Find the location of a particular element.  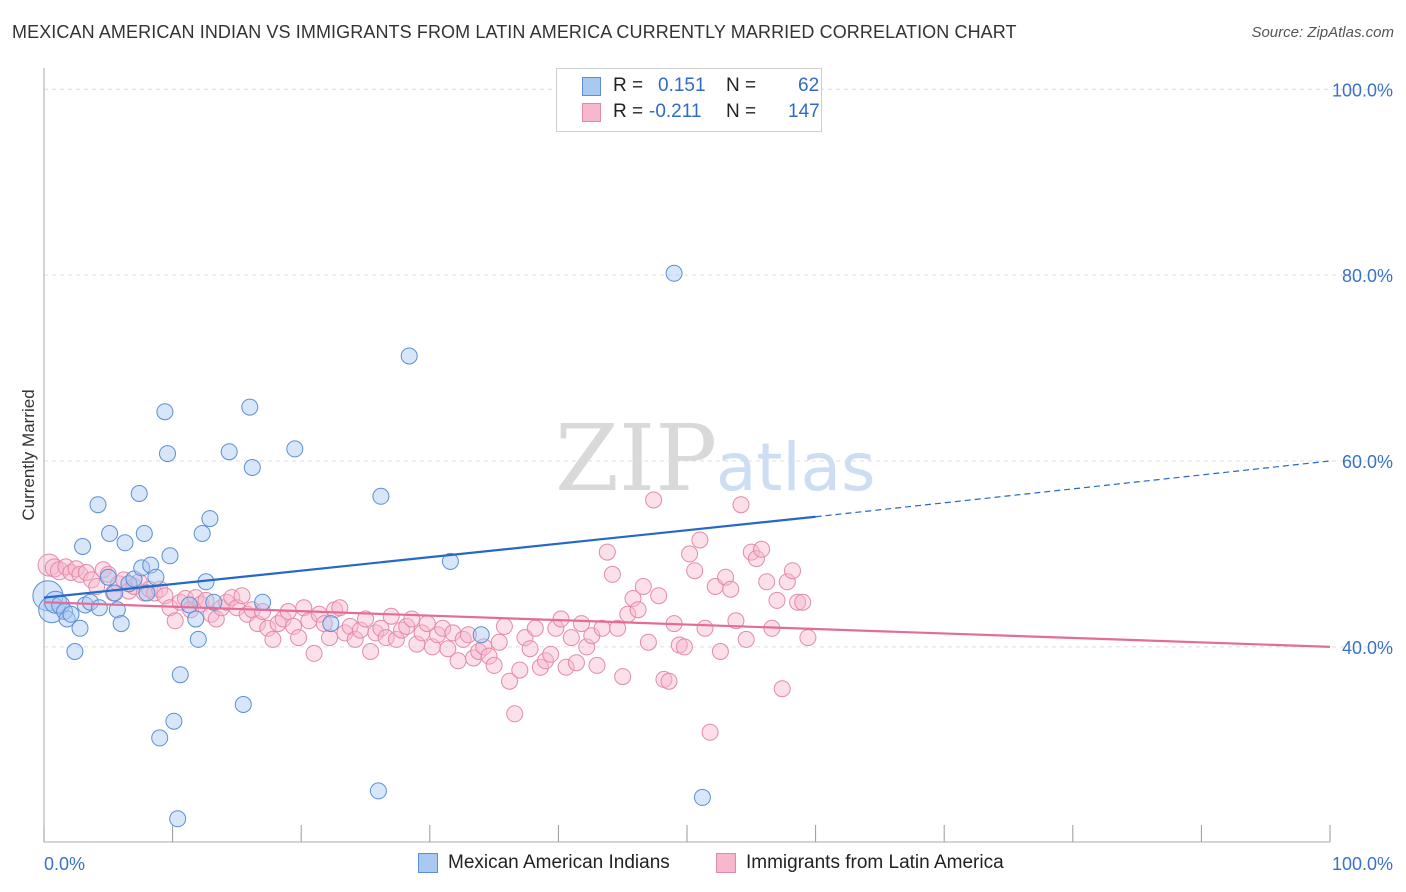

bottom-legend-series1: Mexican American Indians is located at coordinates (559, 862).